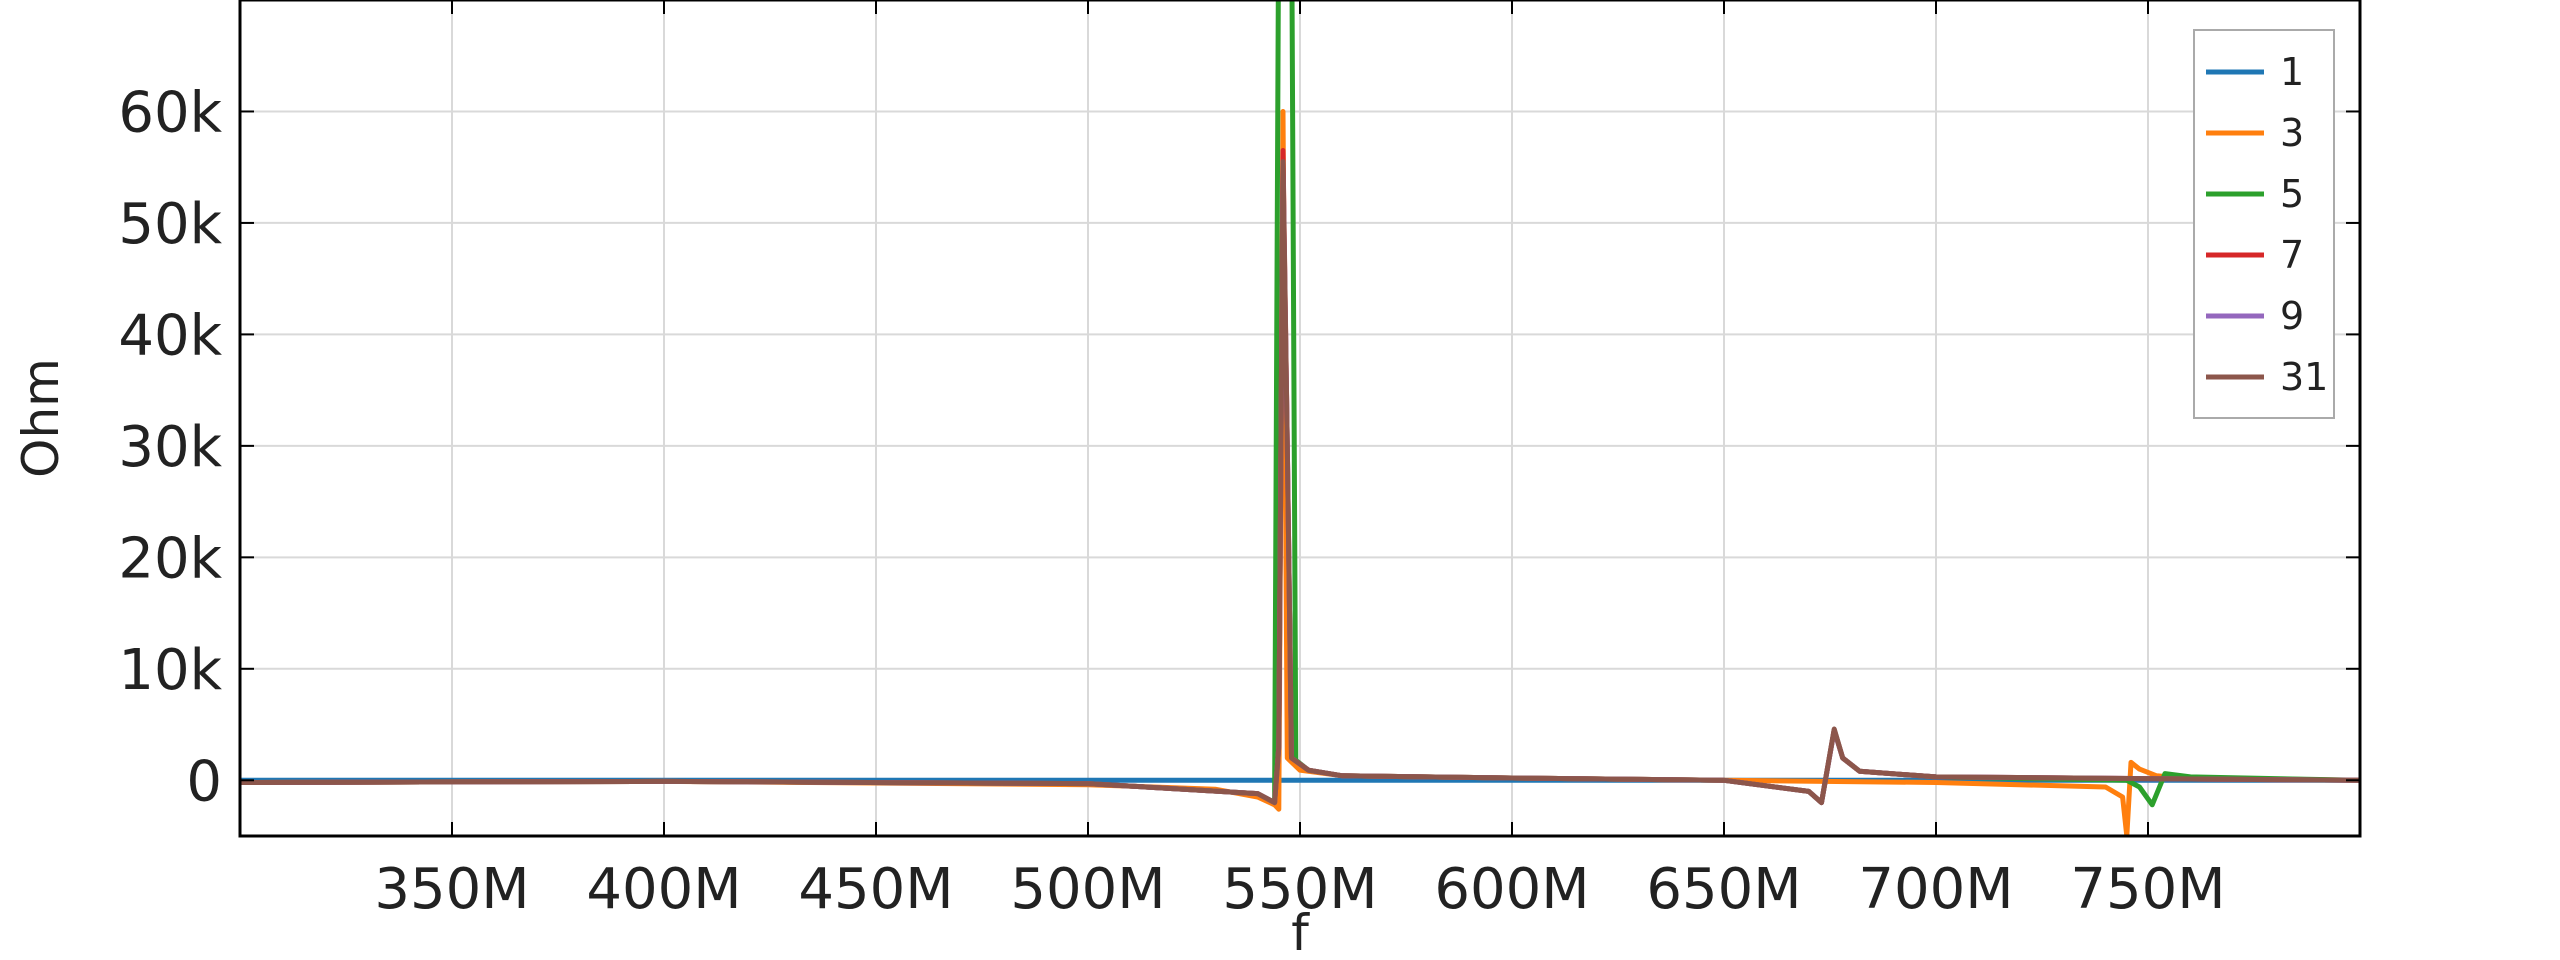 This screenshot has width=2560, height=960. Describe the element at coordinates (204, 781) in the screenshot. I see `y-tick-label: 0` at that location.